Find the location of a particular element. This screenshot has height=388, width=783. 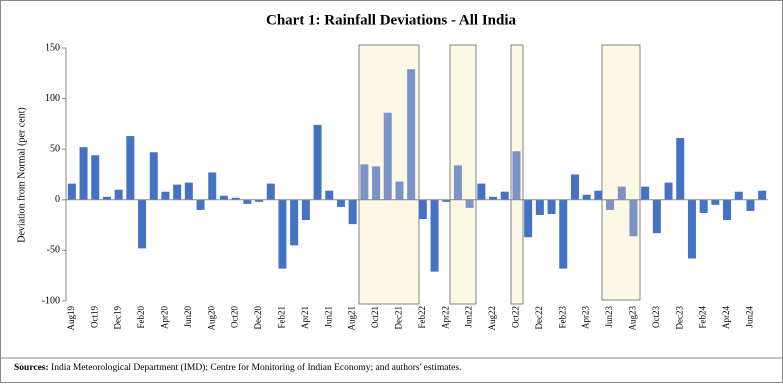

y-tick-label: 50 is located at coordinates (55, 148).